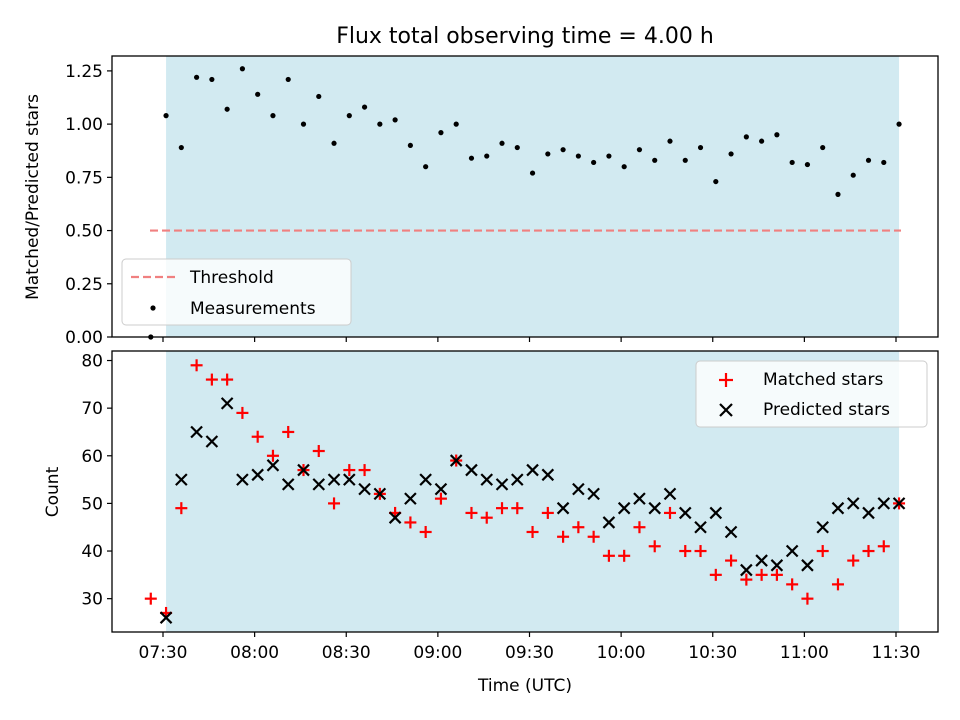 The width and height of the screenshot is (960, 720). What do you see at coordinates (896, 653) in the screenshot?
I see `x-tick-label: 11:30` at bounding box center [896, 653].